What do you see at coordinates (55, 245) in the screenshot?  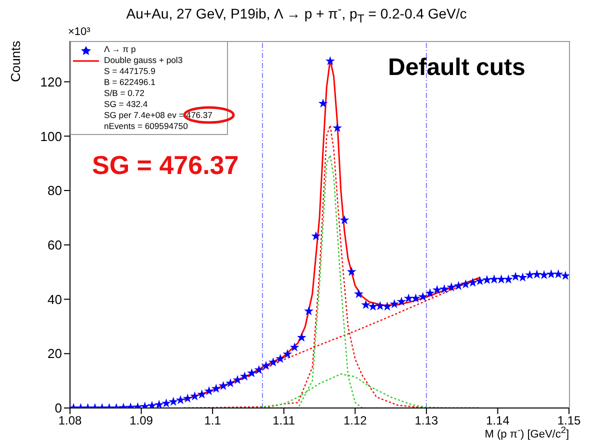 I see `y-tick-label: 60` at bounding box center [55, 245].